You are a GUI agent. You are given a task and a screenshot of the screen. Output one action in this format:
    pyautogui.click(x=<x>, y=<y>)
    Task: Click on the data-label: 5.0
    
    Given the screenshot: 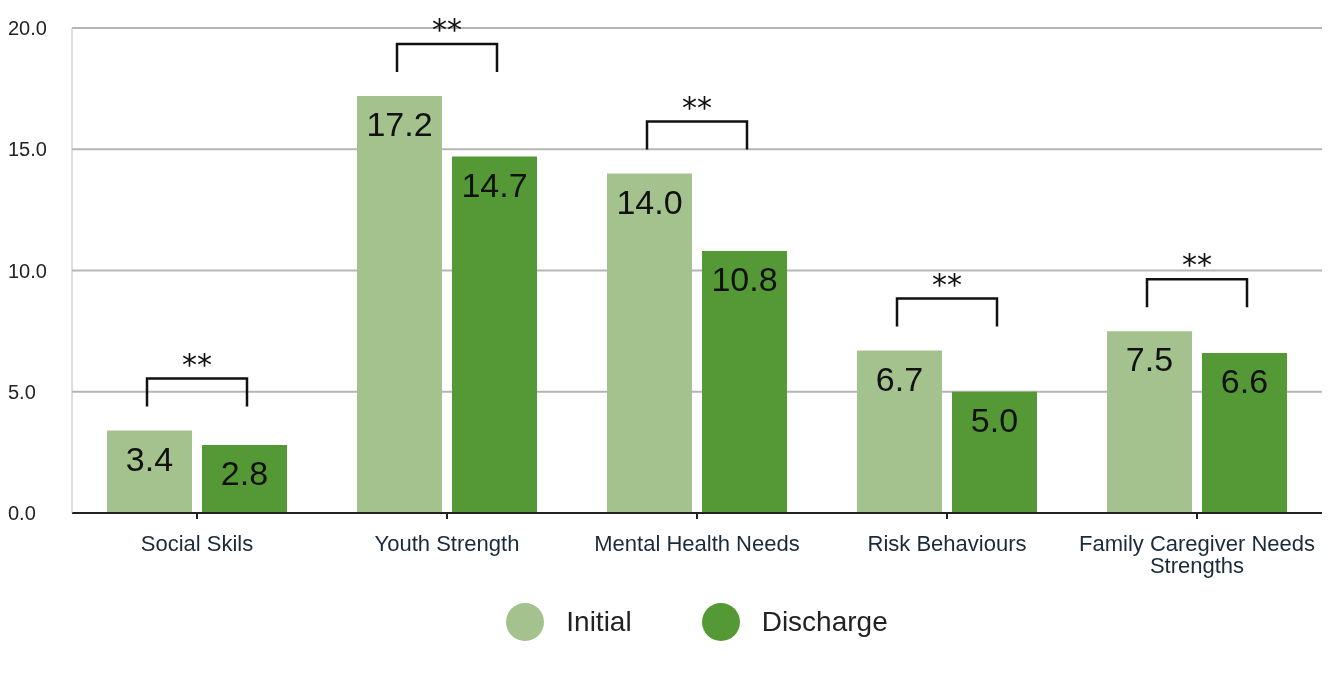 What is the action you would take?
    pyautogui.click(x=994, y=419)
    